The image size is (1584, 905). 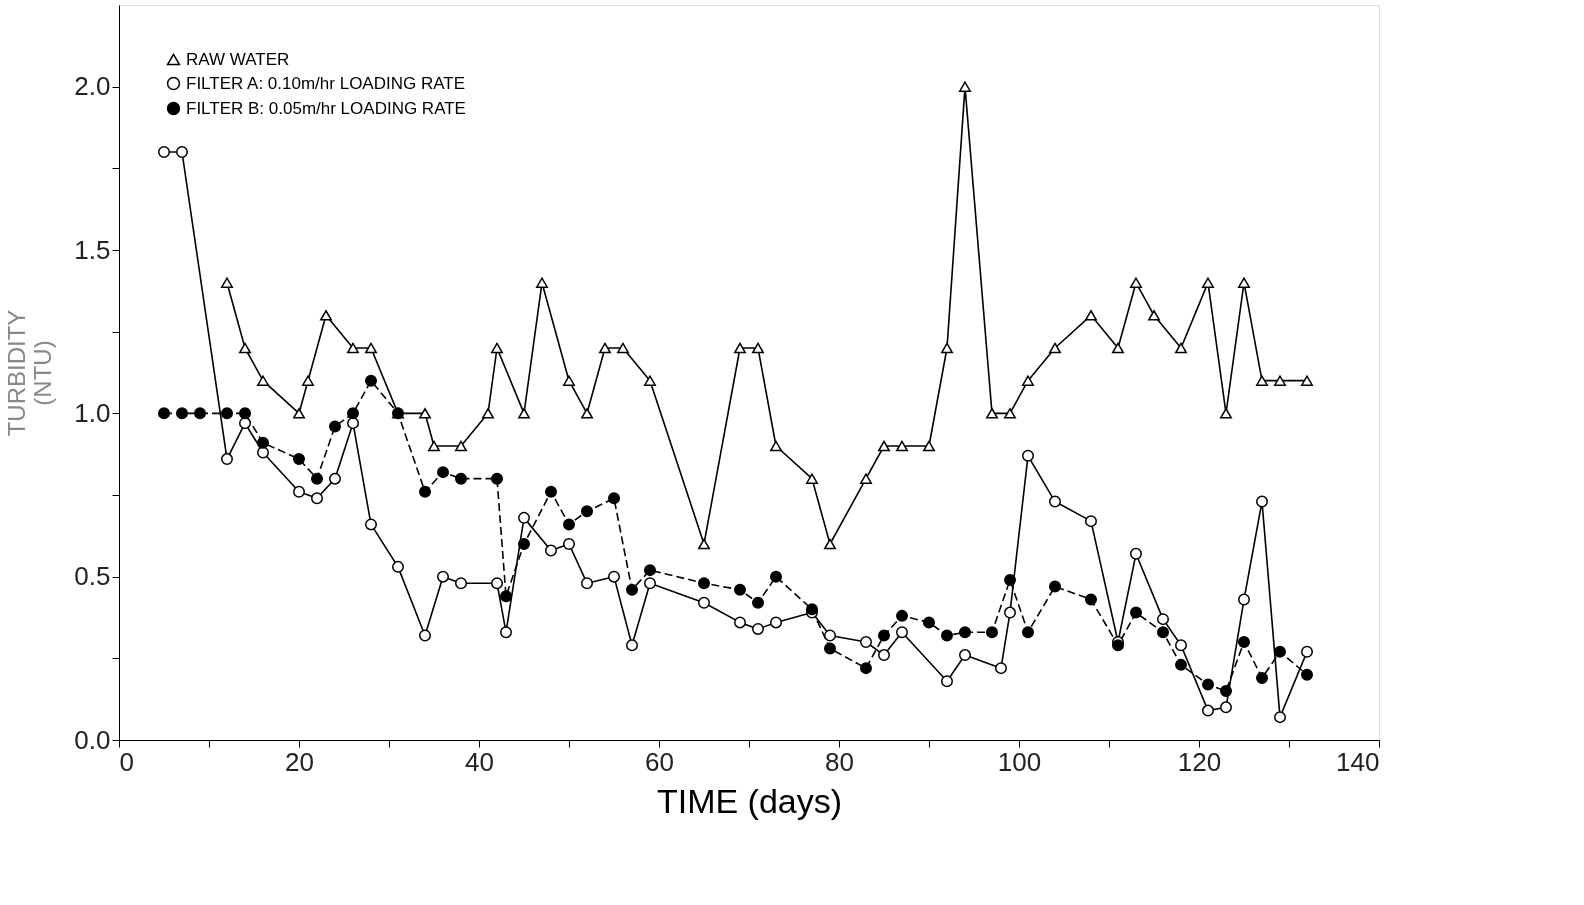 What do you see at coordinates (30, 373) in the screenshot?
I see `y-axis-title: TURBIDITY (NTU)` at bounding box center [30, 373].